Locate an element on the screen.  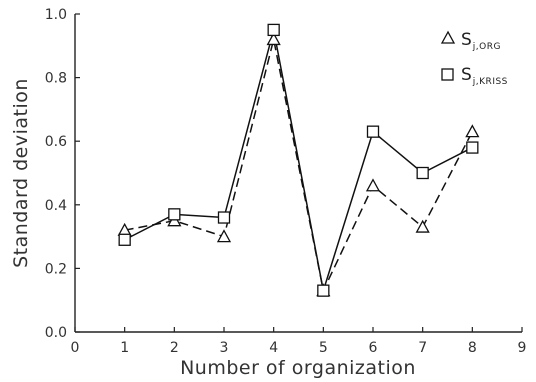
legend-main-kriss: S is located at coordinates (466, 75).